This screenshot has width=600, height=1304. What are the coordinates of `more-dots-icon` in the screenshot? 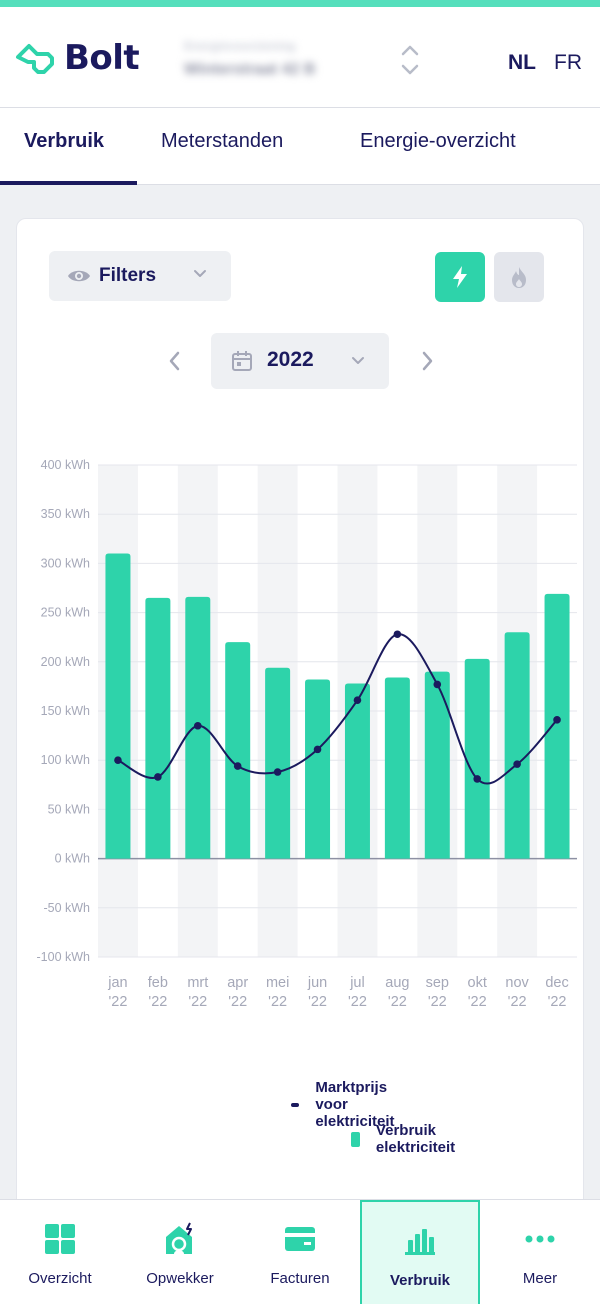 It's located at (540, 1239).